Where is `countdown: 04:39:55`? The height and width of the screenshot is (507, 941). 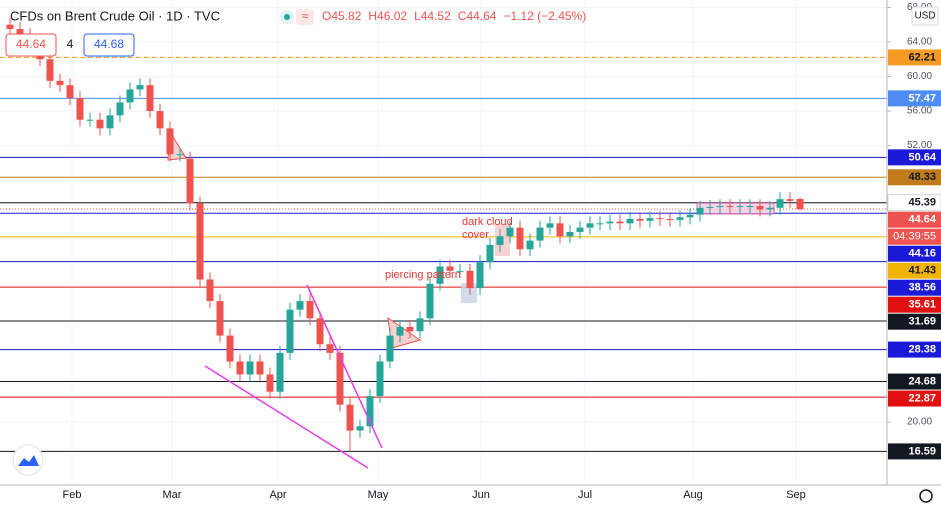 countdown: 04:39:55 is located at coordinates (914, 237).